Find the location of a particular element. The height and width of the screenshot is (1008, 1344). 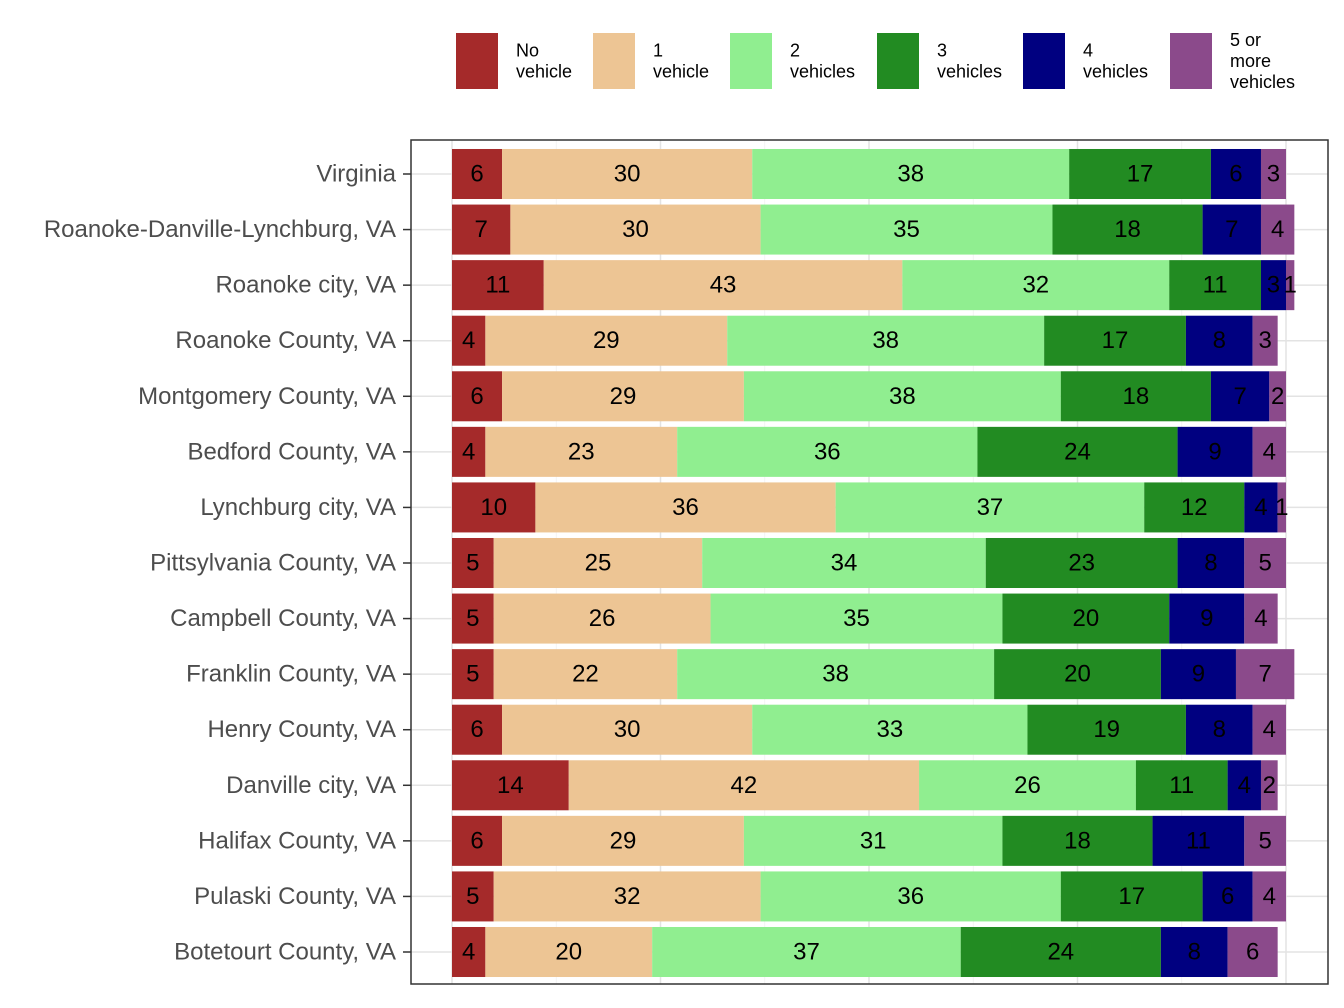

data-label: 31 is located at coordinates (873, 840).